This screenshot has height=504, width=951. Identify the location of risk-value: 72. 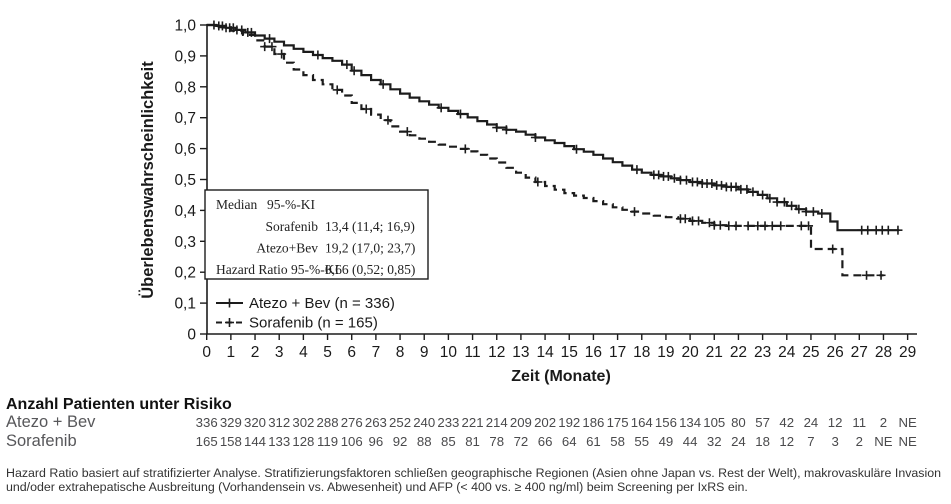
(521, 441).